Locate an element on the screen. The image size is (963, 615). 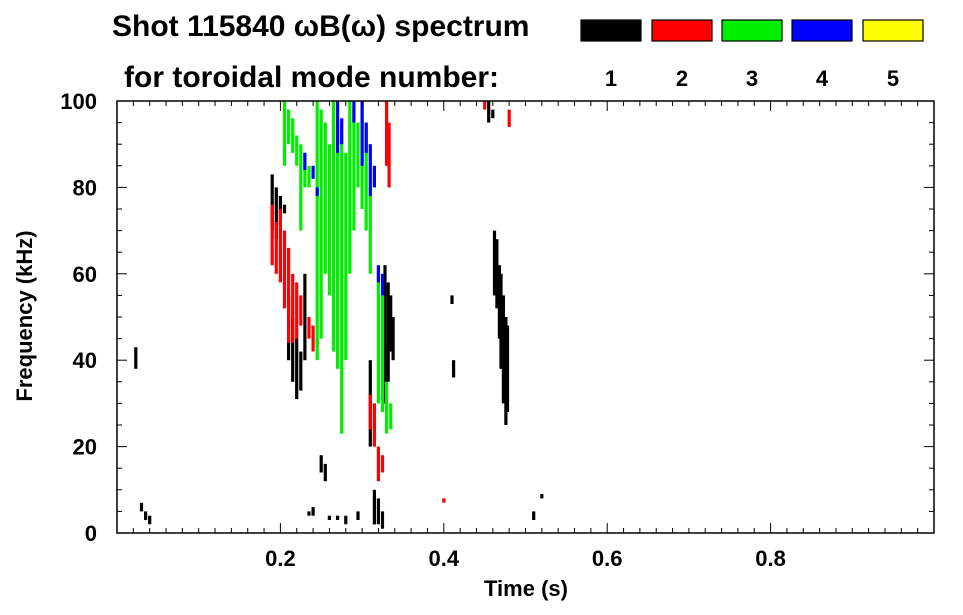
chart-title: Shot 115840 ωB(ω) spectrum is located at coordinates (320, 26).